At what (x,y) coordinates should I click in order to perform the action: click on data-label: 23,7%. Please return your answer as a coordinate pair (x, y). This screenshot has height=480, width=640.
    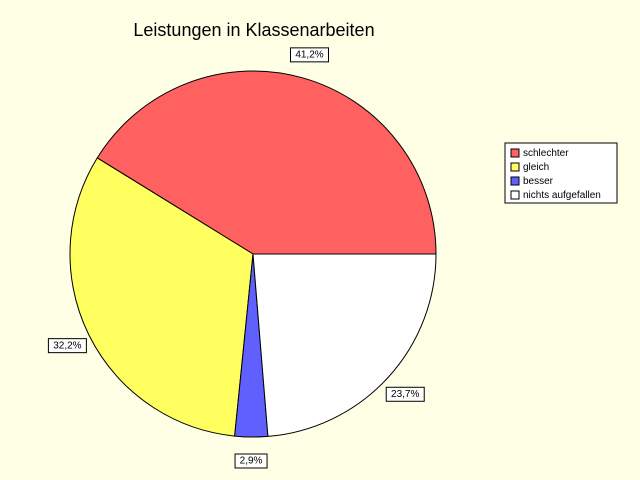
    Looking at the image, I should click on (405, 394).